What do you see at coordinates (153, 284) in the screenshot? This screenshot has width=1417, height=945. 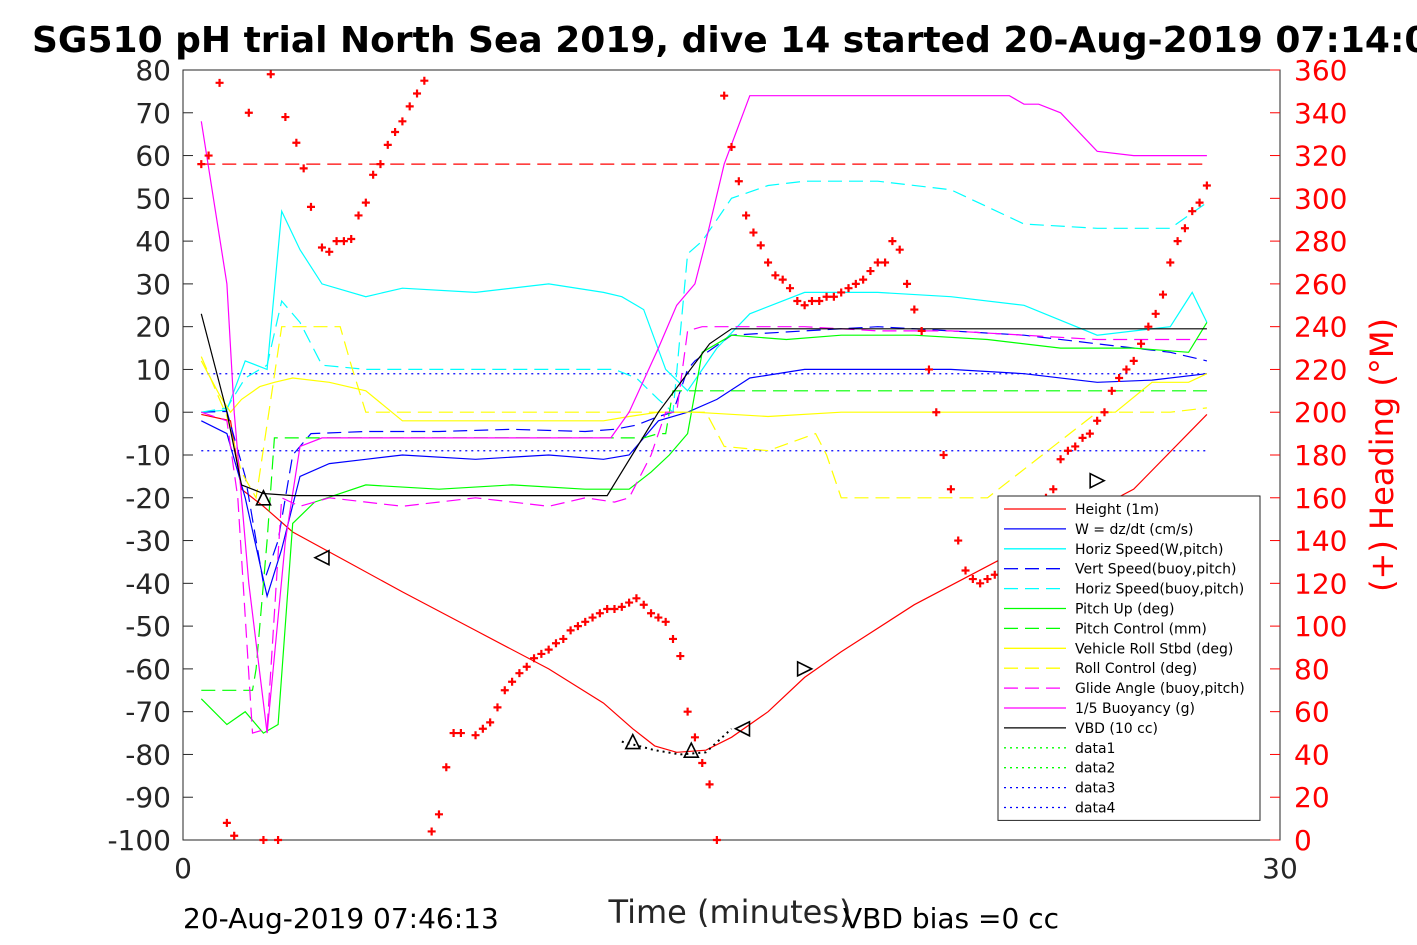 I see `left-tick-label: 30` at bounding box center [153, 284].